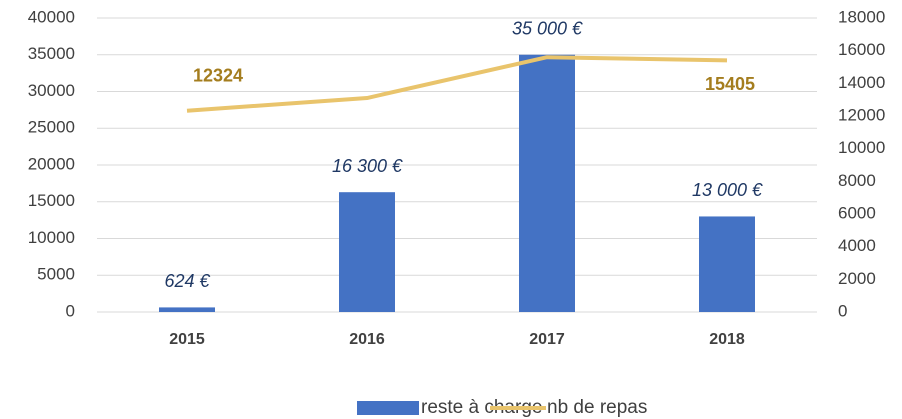 The image size is (902, 419). What do you see at coordinates (857, 212) in the screenshot?
I see `y2-tick-label: 6000` at bounding box center [857, 212].